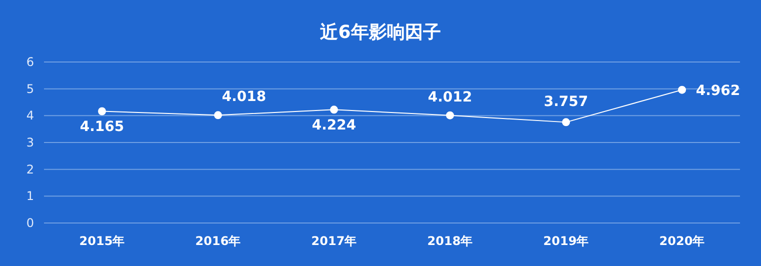 This screenshot has height=266, width=761. What do you see at coordinates (566, 102) in the screenshot?
I see `data-label: 3.757` at bounding box center [566, 102].